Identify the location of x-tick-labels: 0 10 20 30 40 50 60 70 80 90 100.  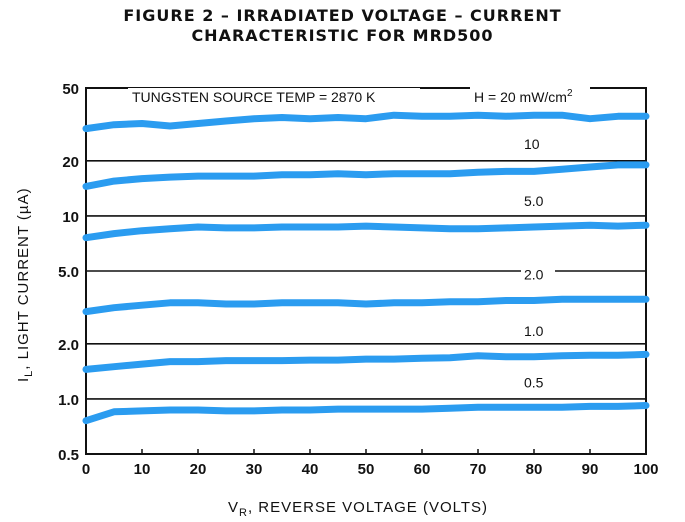
(370, 469).